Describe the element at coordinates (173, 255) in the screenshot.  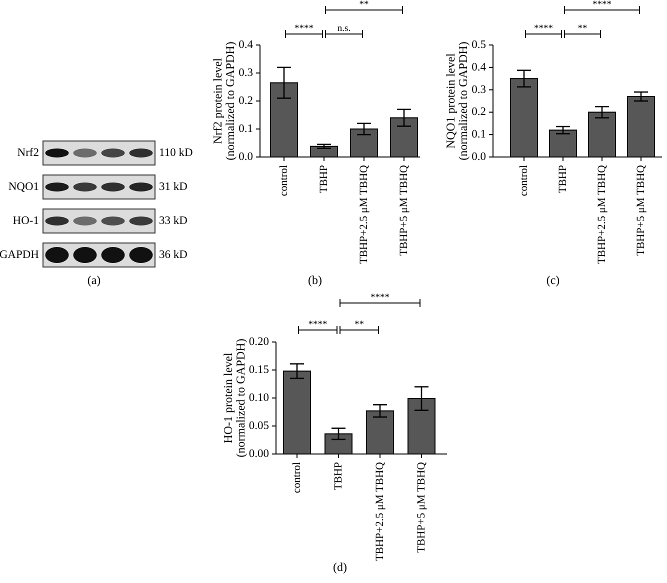
I see `category-label: 36 kD` at that location.